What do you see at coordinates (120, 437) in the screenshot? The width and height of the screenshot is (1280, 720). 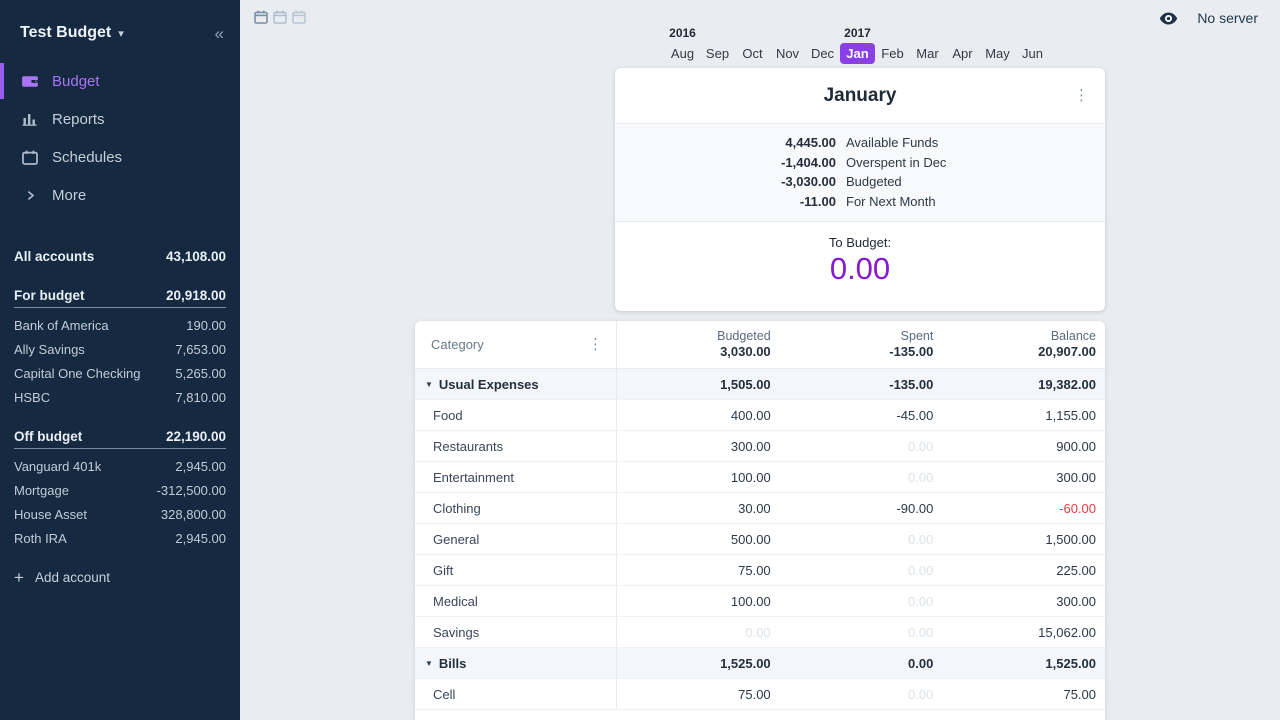 I see `account-group-off-budget: Off budget 22,190.00` at bounding box center [120, 437].